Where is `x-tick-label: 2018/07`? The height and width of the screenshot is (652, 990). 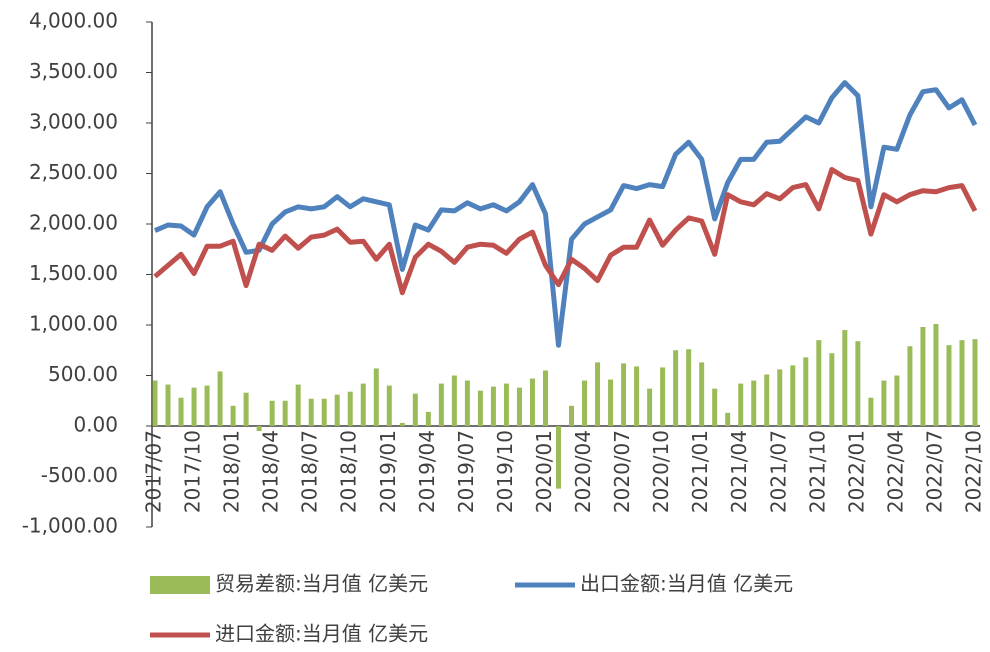
x-tick-label: 2018/07 is located at coordinates (310, 471).